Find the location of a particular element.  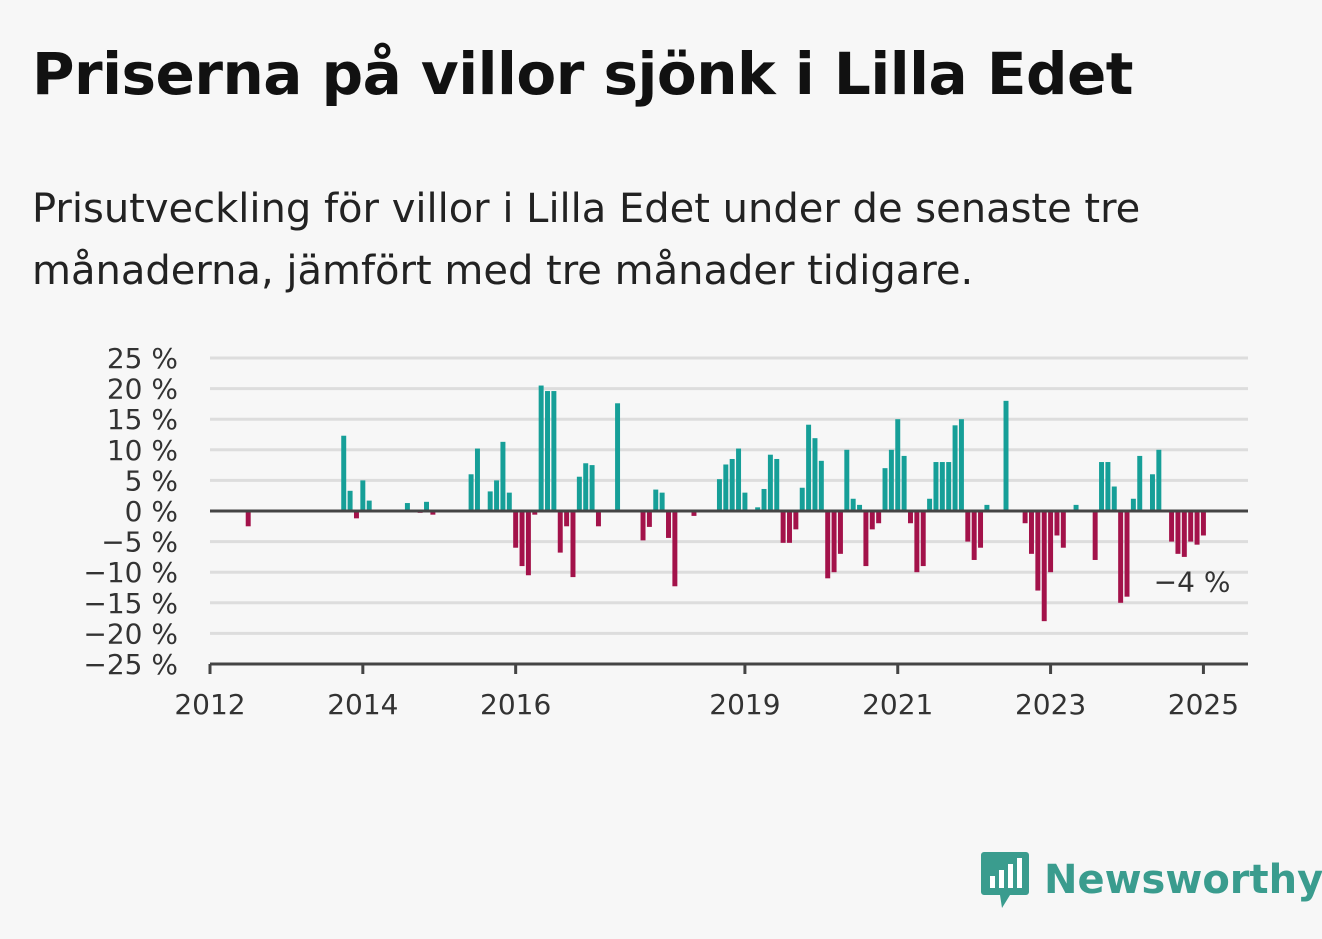

y-tick-label: −10 % is located at coordinates (130, 572).